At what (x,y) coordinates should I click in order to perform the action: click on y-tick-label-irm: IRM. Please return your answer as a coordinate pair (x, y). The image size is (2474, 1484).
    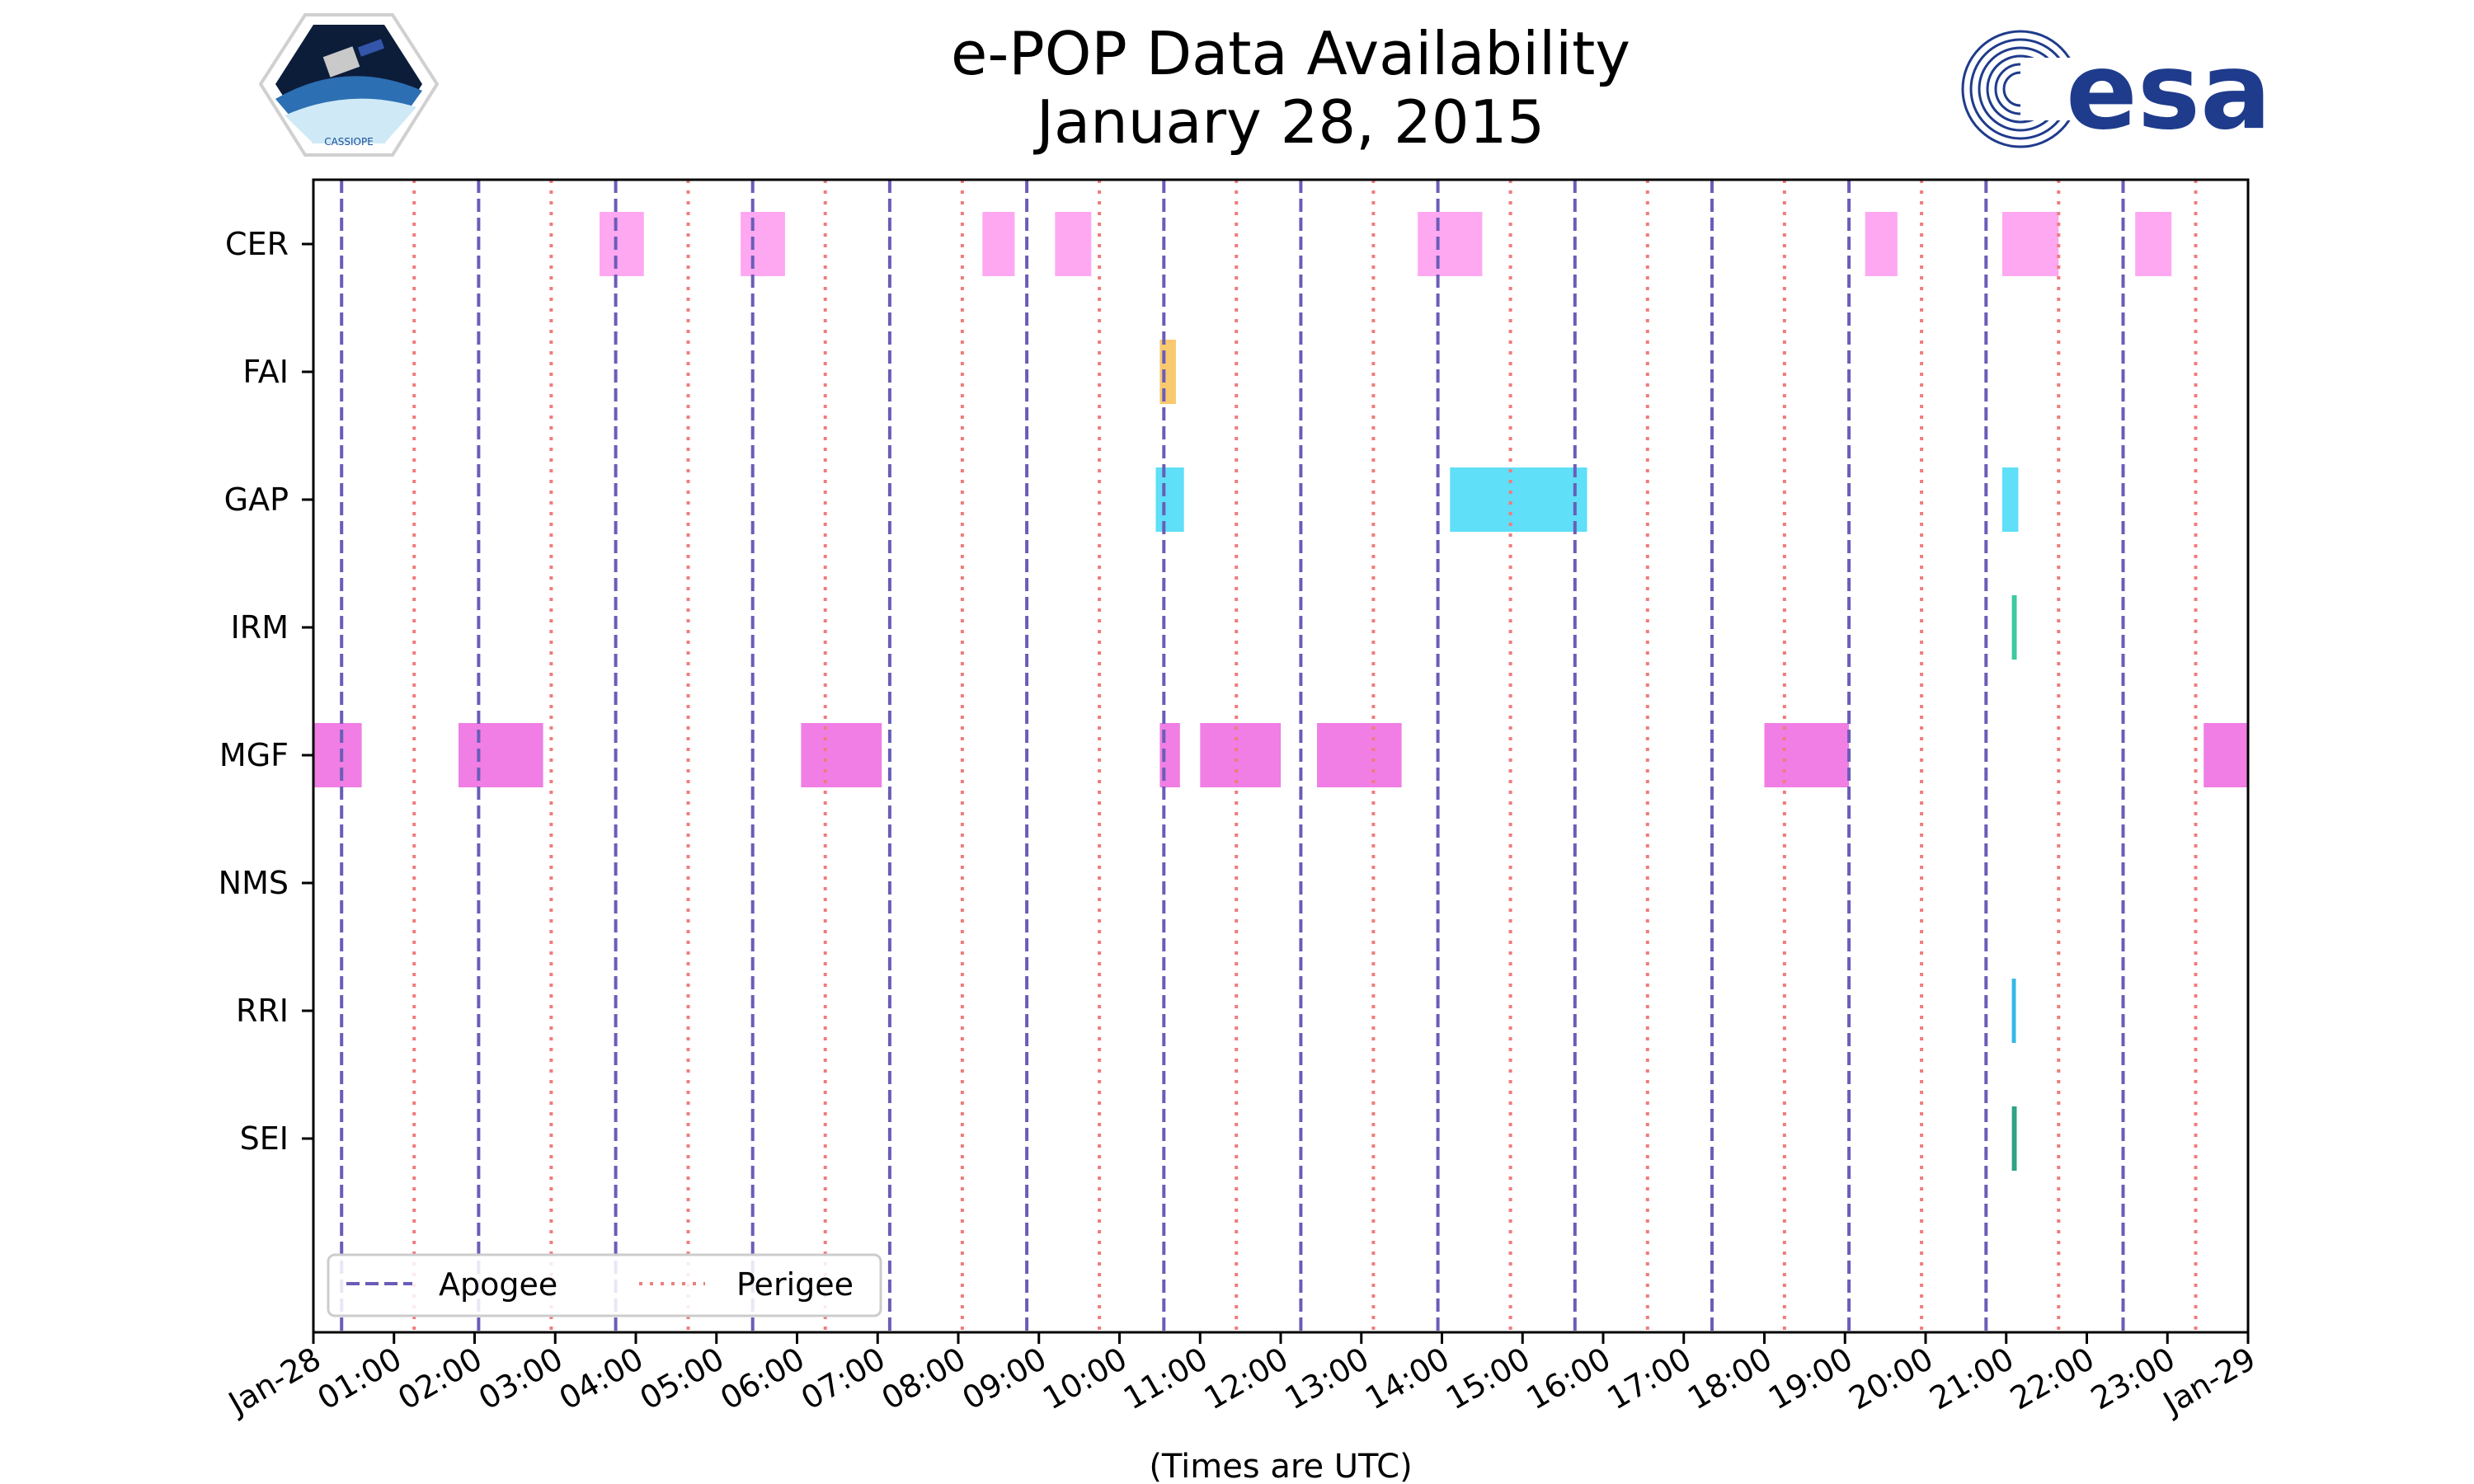
    Looking at the image, I should click on (260, 627).